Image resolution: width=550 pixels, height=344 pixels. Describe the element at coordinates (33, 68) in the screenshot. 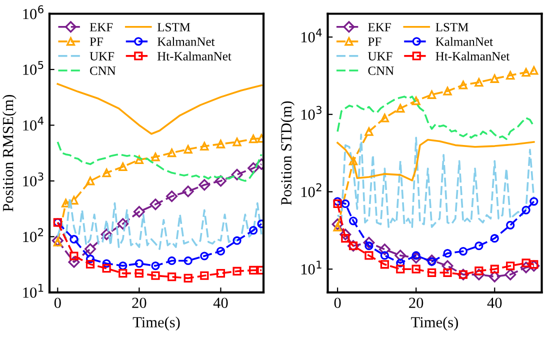

I see `y-tick-label: 10$^{5}$` at that location.